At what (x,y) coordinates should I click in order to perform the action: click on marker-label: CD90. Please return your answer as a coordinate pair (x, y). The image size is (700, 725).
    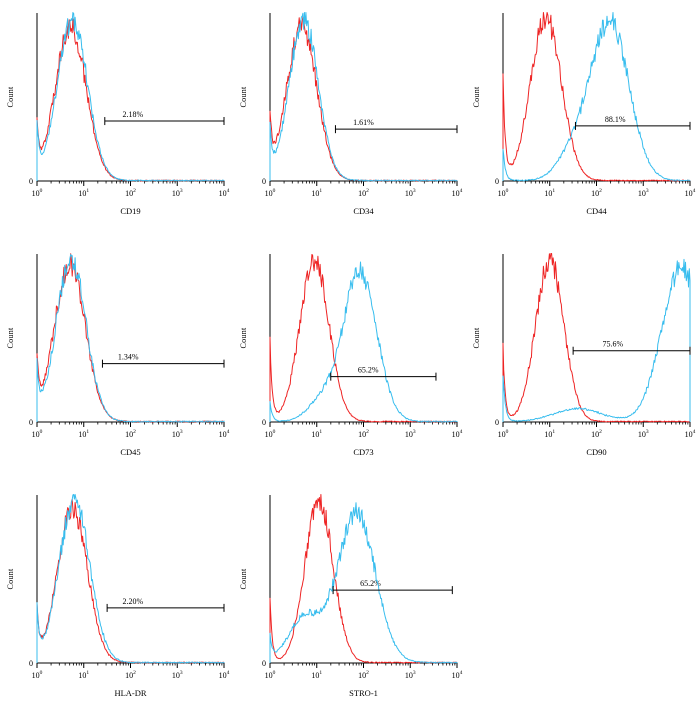
    Looking at the image, I should click on (596, 452).